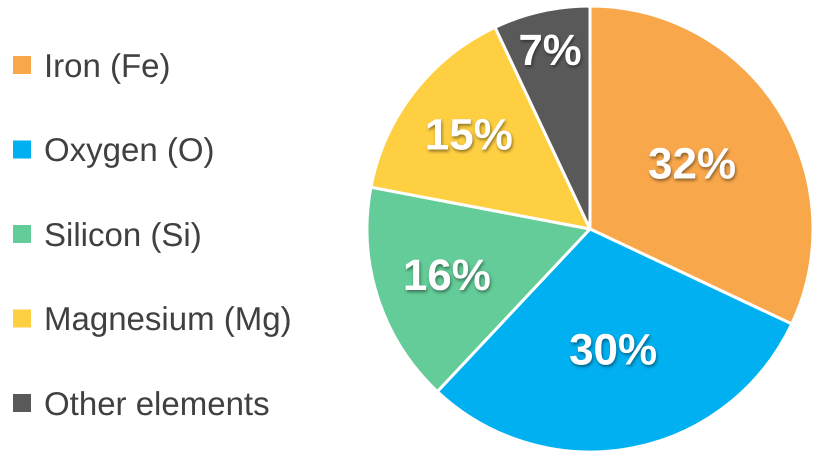 The image size is (813, 458). Describe the element at coordinates (550, 50) in the screenshot. I see `data-label: 7%` at that location.